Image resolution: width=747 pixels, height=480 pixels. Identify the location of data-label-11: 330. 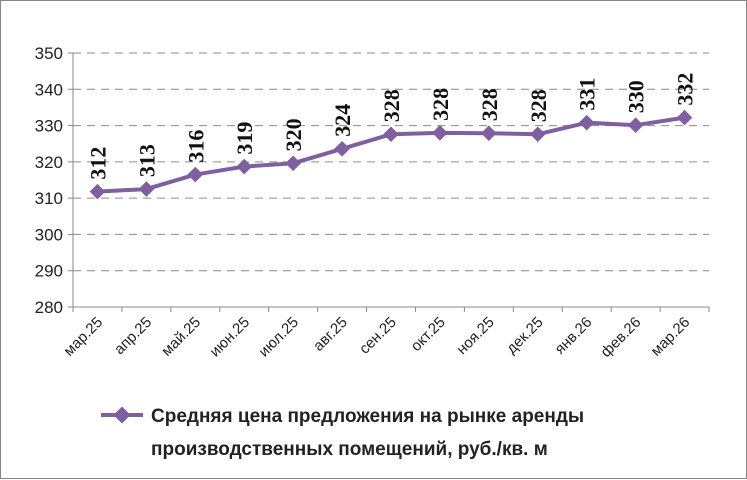
(636, 96).